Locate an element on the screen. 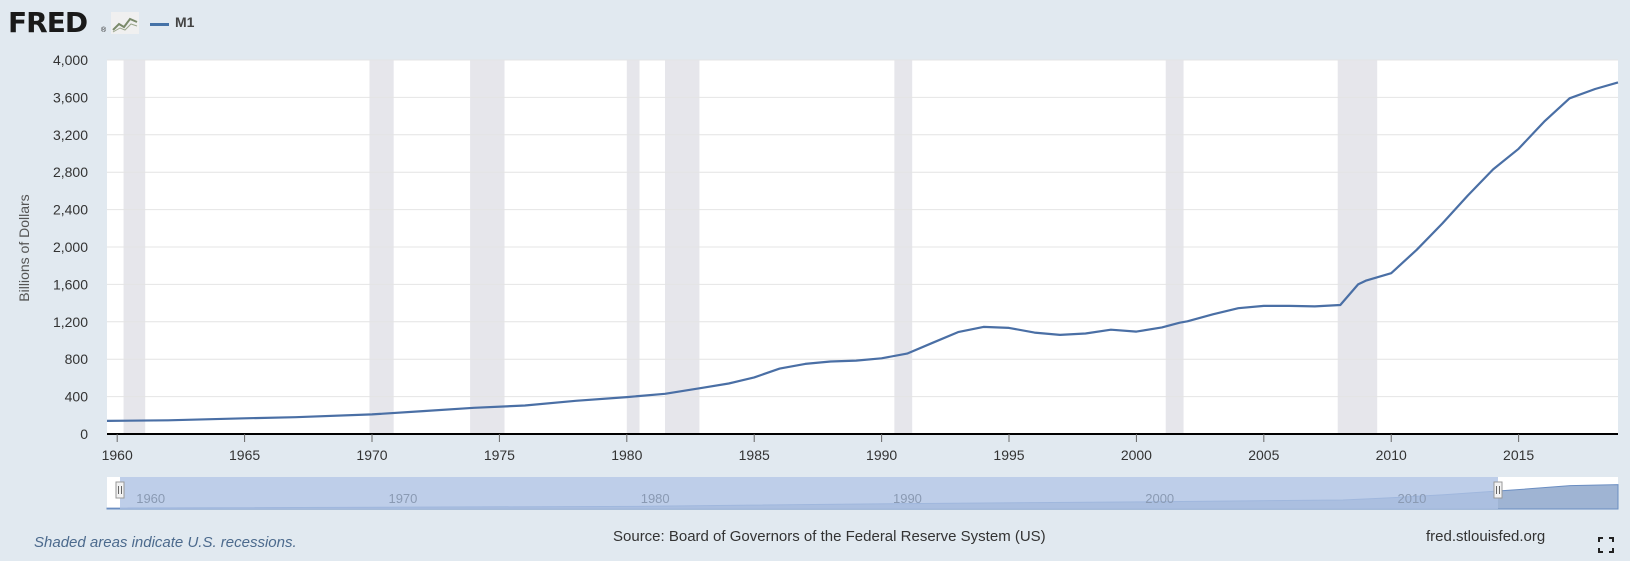 The image size is (1630, 561). y-tick-label: 400 is located at coordinates (77, 397).